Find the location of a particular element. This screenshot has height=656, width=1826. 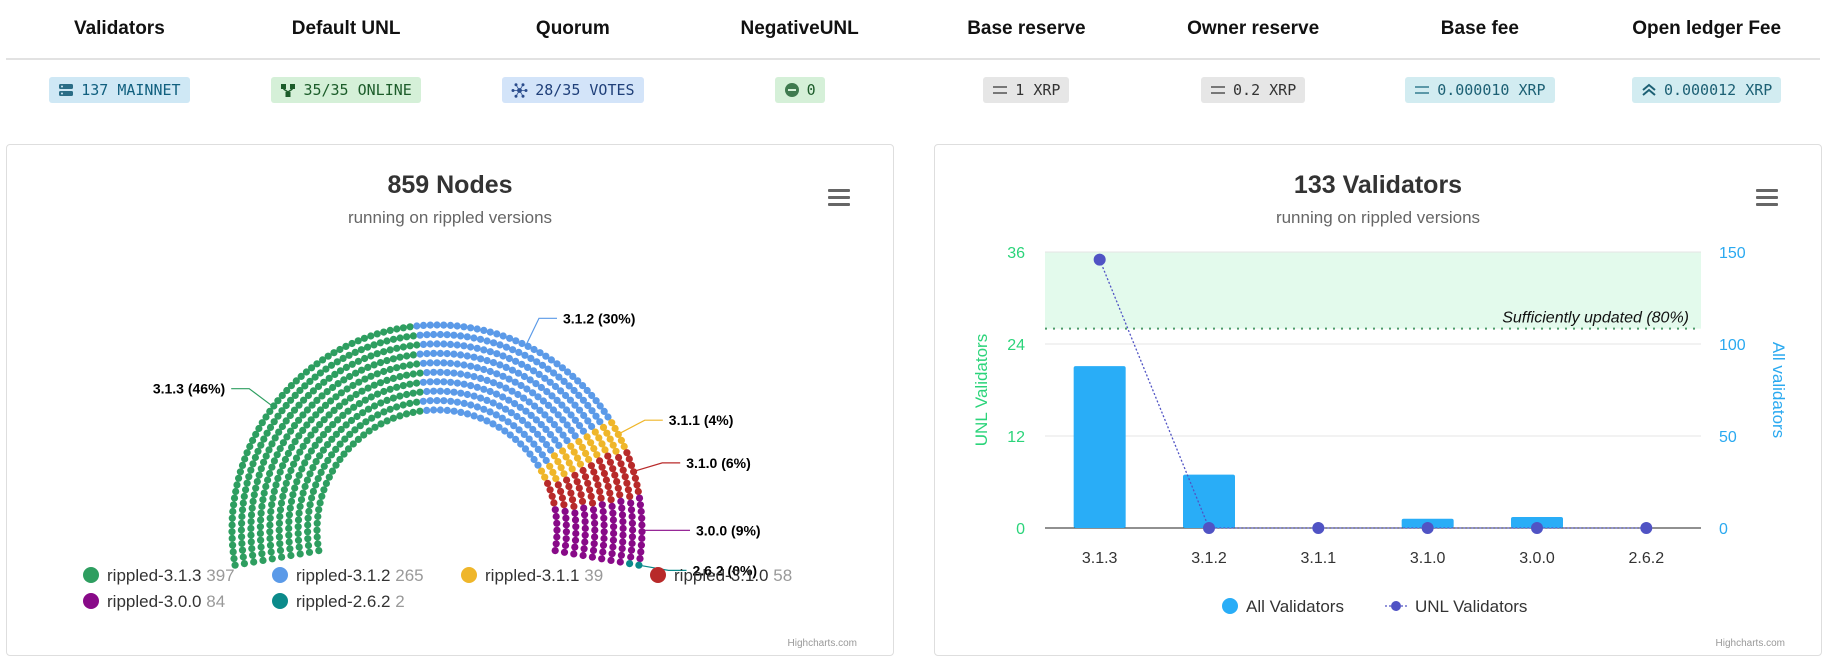

point-3.1.2 is located at coordinates (1209, 528).